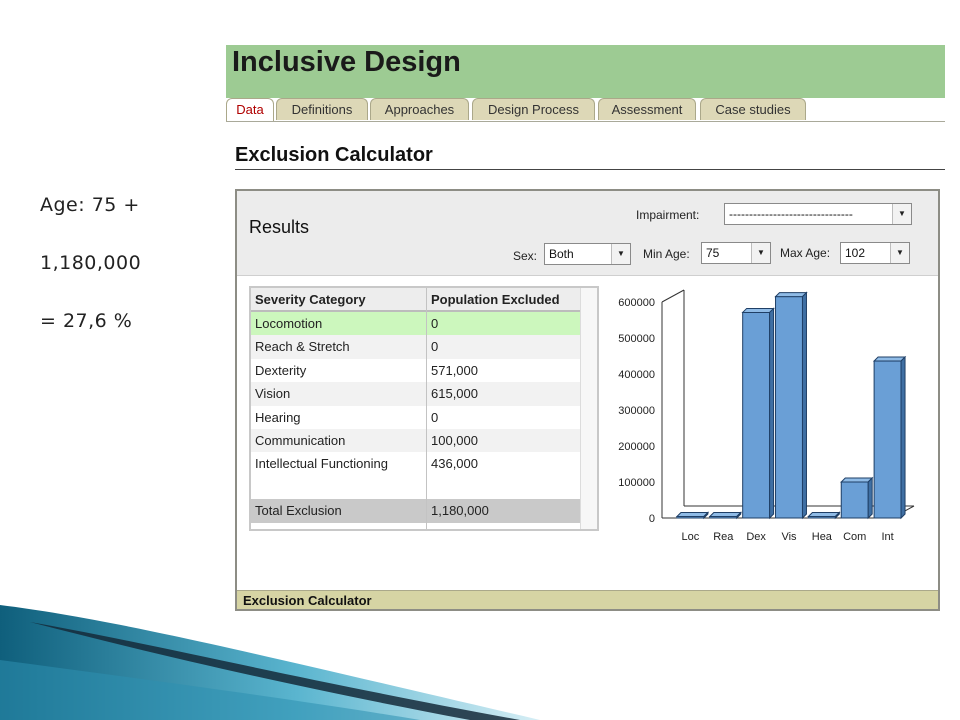 This screenshot has height=720, width=960. Describe the element at coordinates (321, 464) in the screenshot. I see `row-category: Intellectual Functioning` at that location.